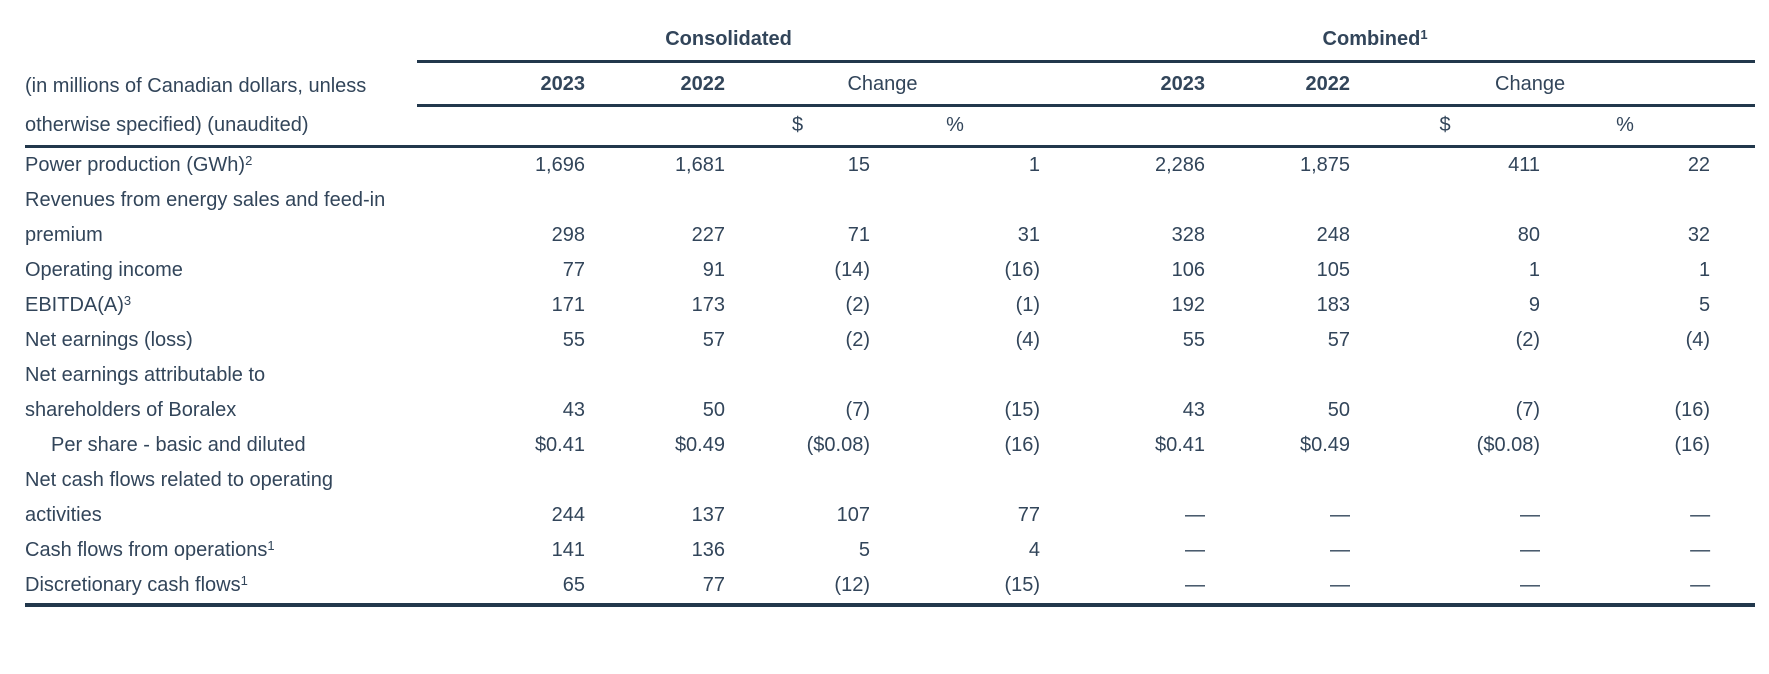  I want to click on value-cell: (1), so click(1028, 305).